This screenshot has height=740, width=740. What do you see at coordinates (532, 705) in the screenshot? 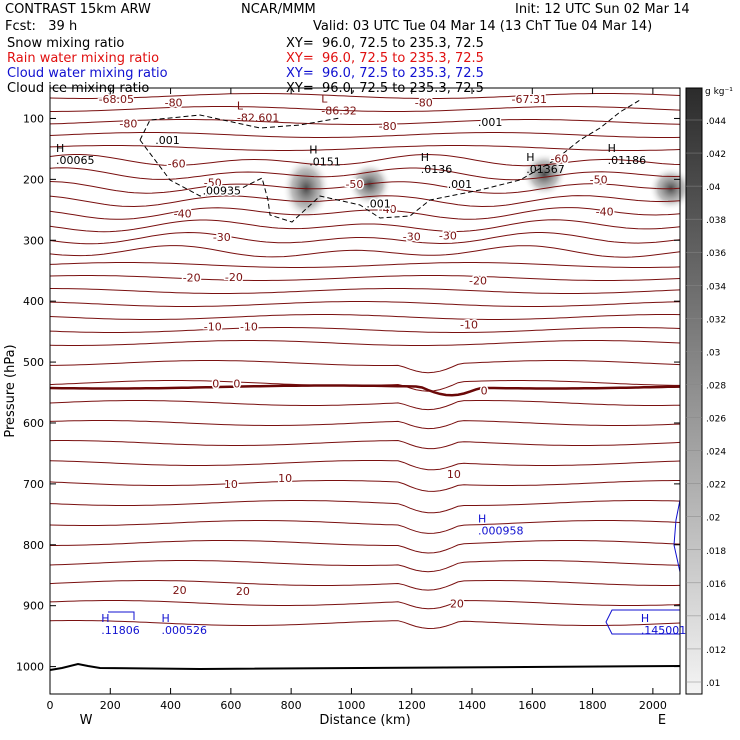
I see `x-tick-label: 1600` at bounding box center [532, 705].